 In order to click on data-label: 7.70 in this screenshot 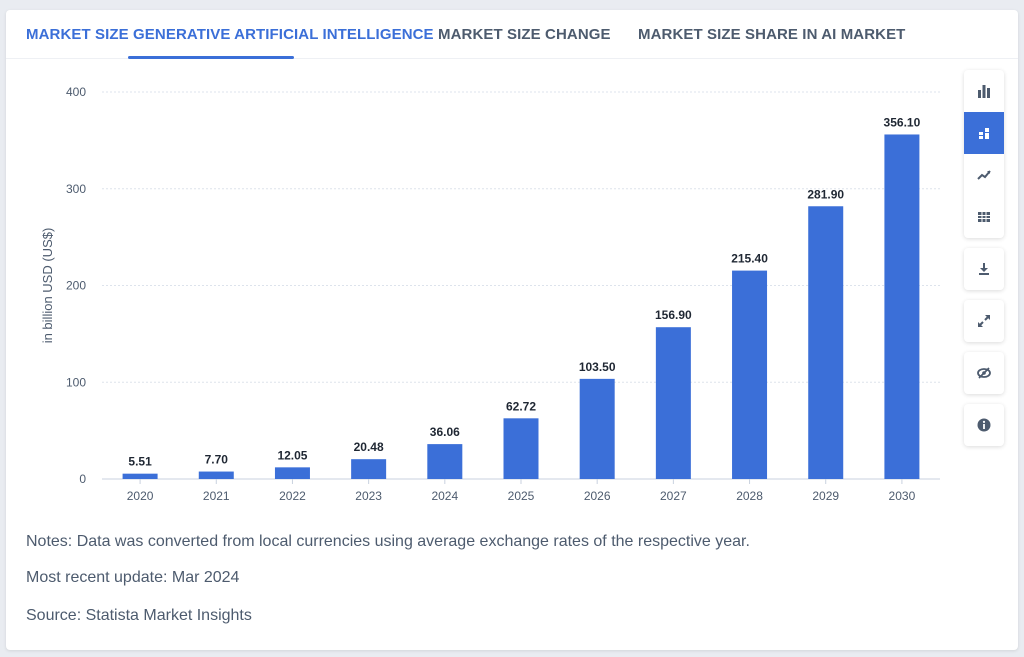, I will do `click(217, 460)`.